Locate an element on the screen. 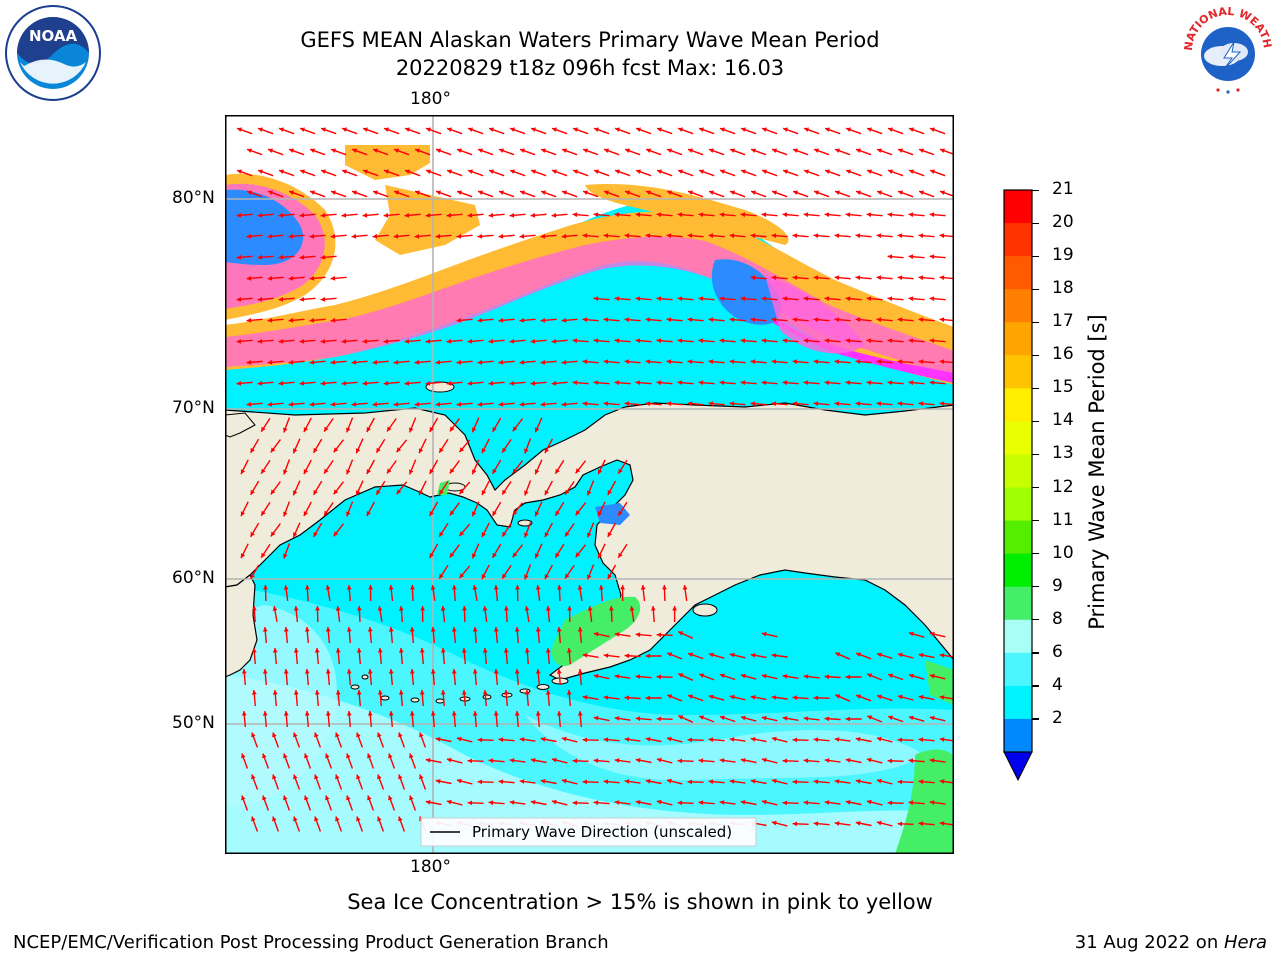 This screenshot has height=960, width=1280. land-kodiak is located at coordinates (705, 610).